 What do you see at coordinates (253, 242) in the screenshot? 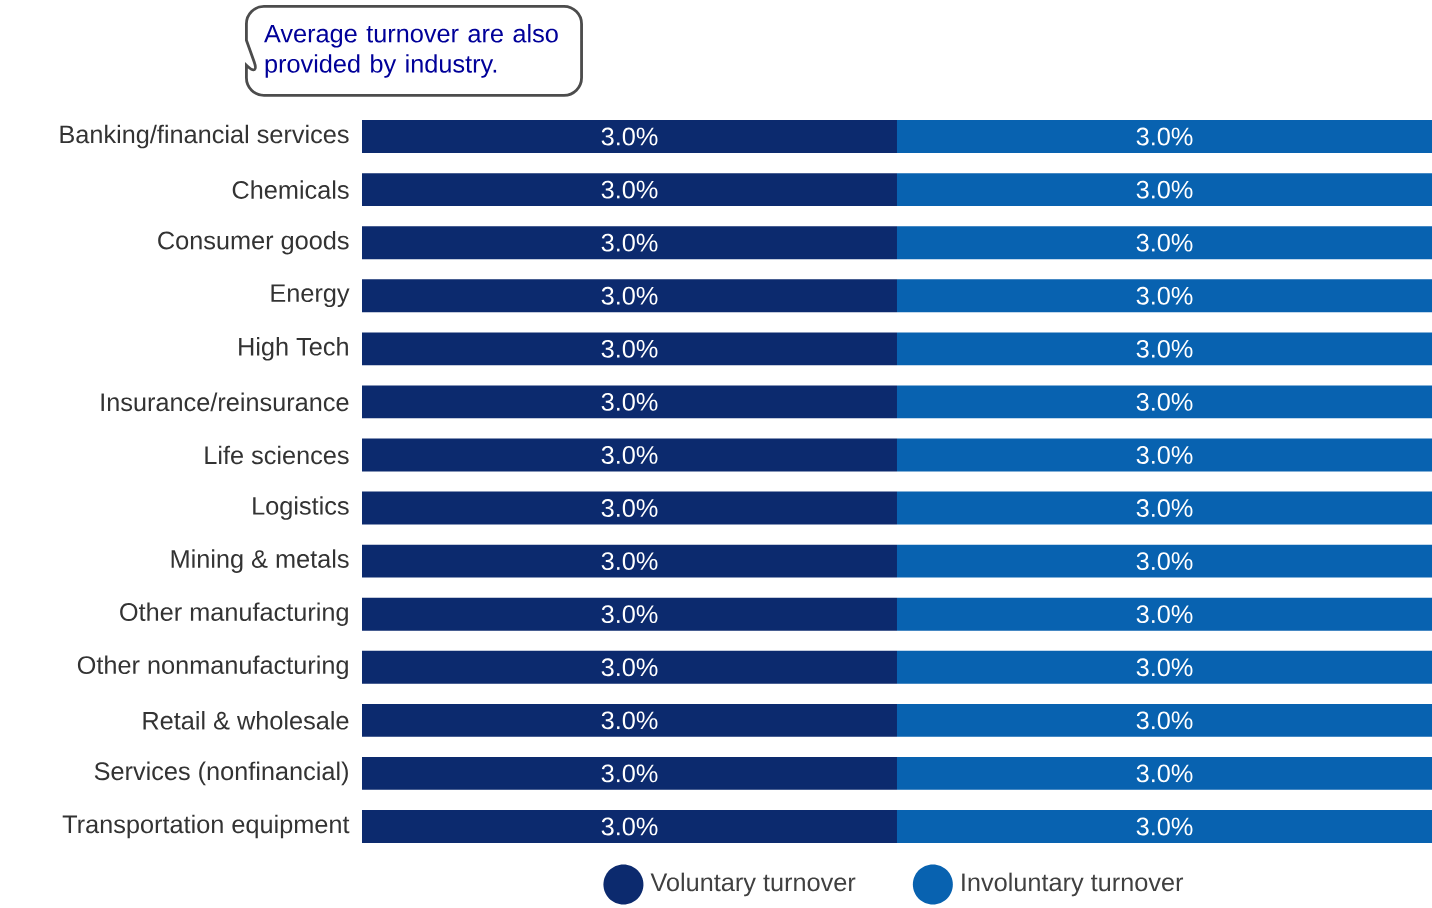
I see `y-tick-label: Consumer goods` at bounding box center [253, 242].